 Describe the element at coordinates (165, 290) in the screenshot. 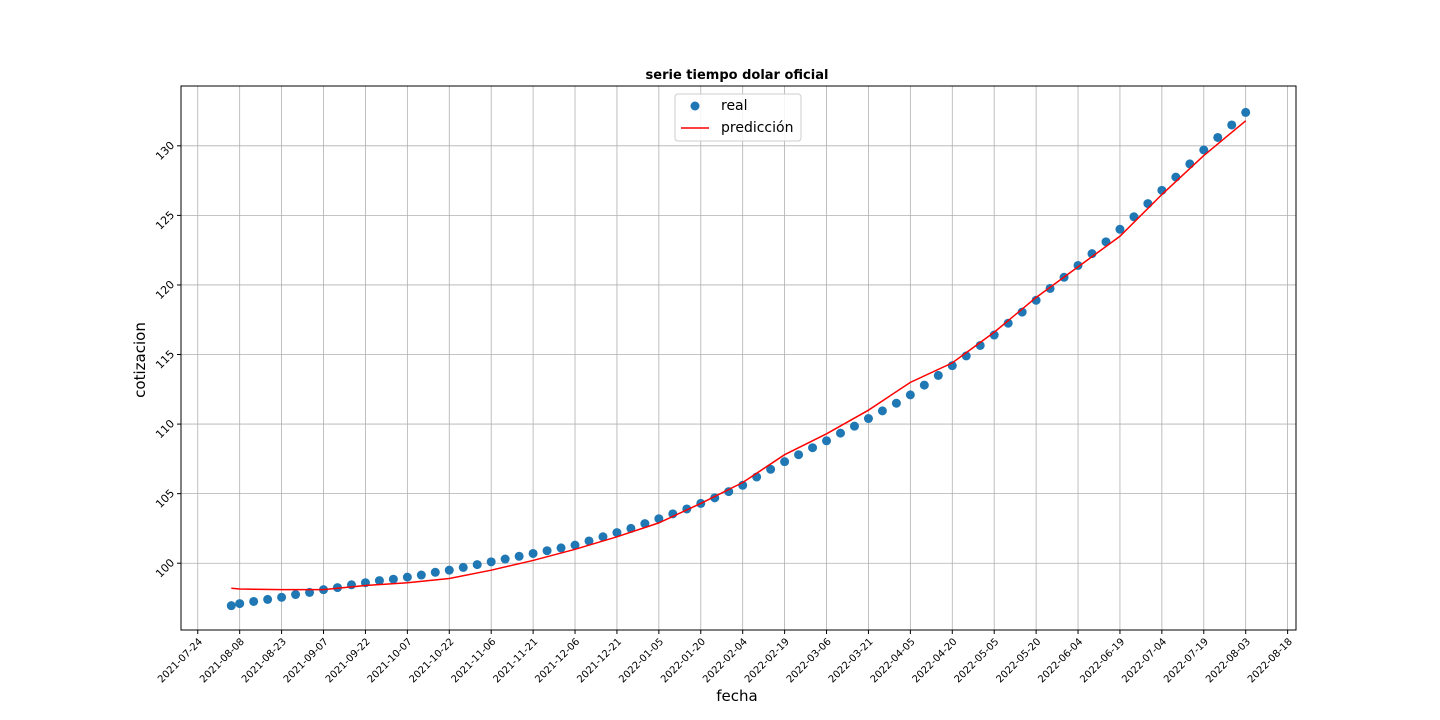

I see `y-tick-label: 120` at that location.